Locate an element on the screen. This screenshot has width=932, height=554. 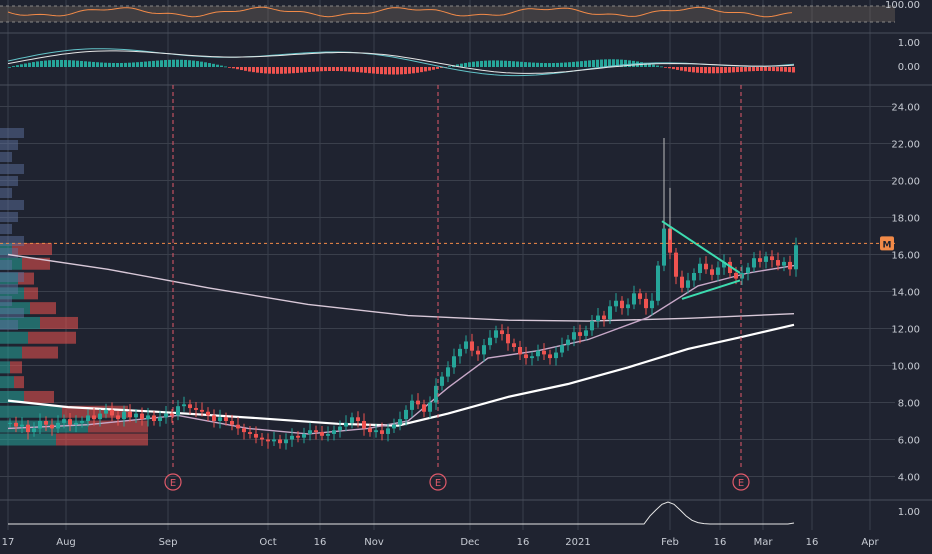
rsi-line is located at coordinates (400, 12).